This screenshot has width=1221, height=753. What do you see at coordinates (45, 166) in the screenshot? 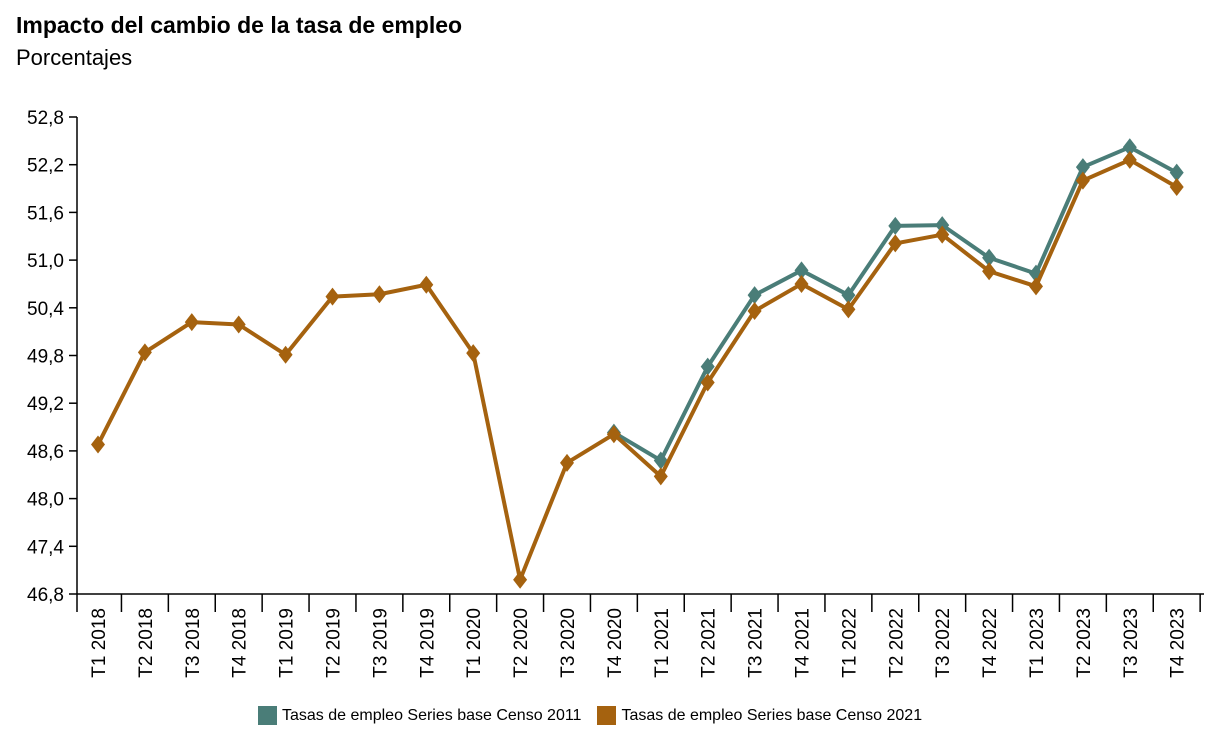
I see `y-tick-label: 52,2` at bounding box center [45, 166].